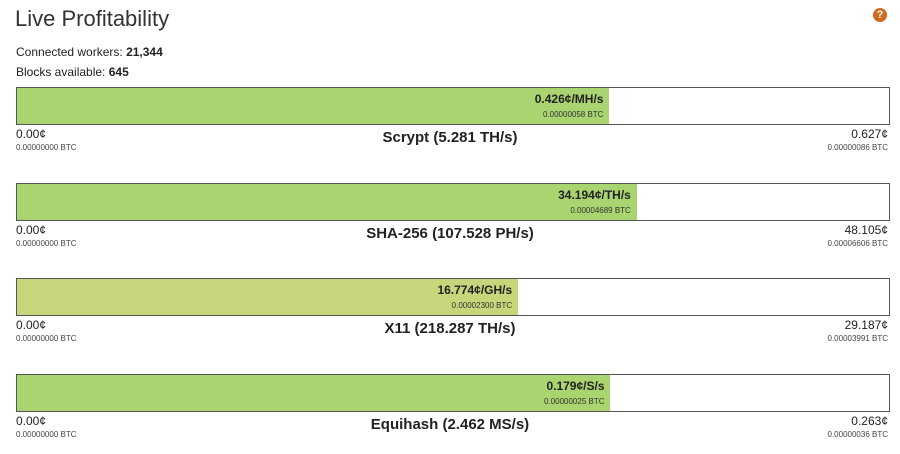 This screenshot has width=900, height=454. Describe the element at coordinates (866, 229) in the screenshot. I see `max-label: 48.105¢` at that location.